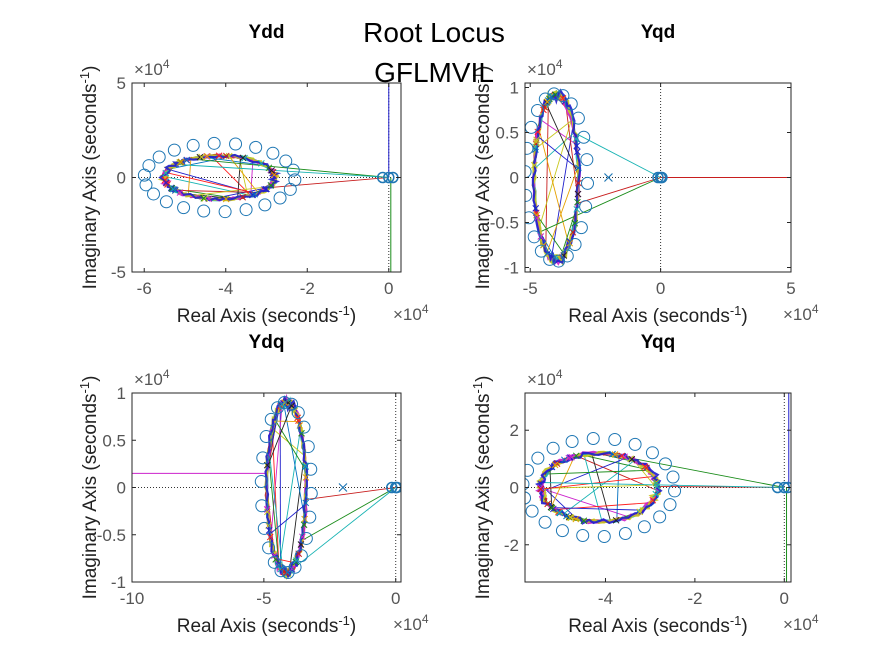  Describe the element at coordinates (504, 223) in the screenshot. I see `y-tick-label: -0.5` at that location.